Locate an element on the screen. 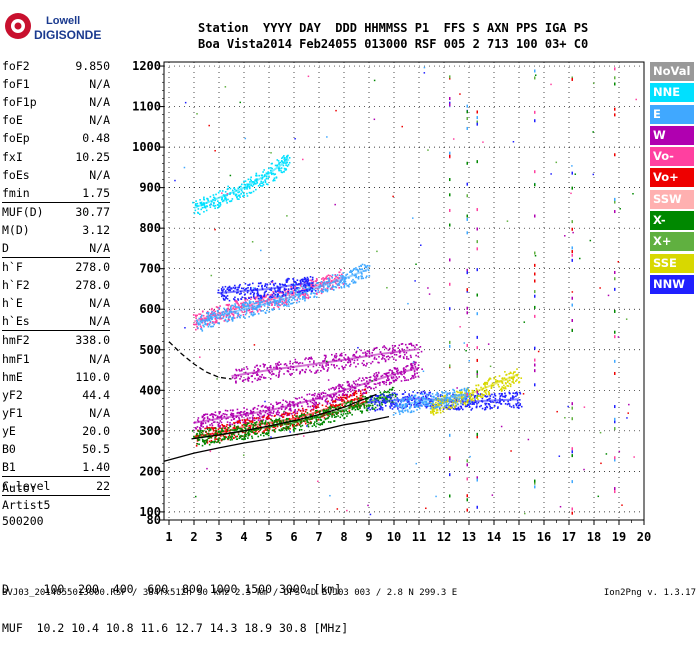  x-tick-label: 3 is located at coordinates (218, 537).